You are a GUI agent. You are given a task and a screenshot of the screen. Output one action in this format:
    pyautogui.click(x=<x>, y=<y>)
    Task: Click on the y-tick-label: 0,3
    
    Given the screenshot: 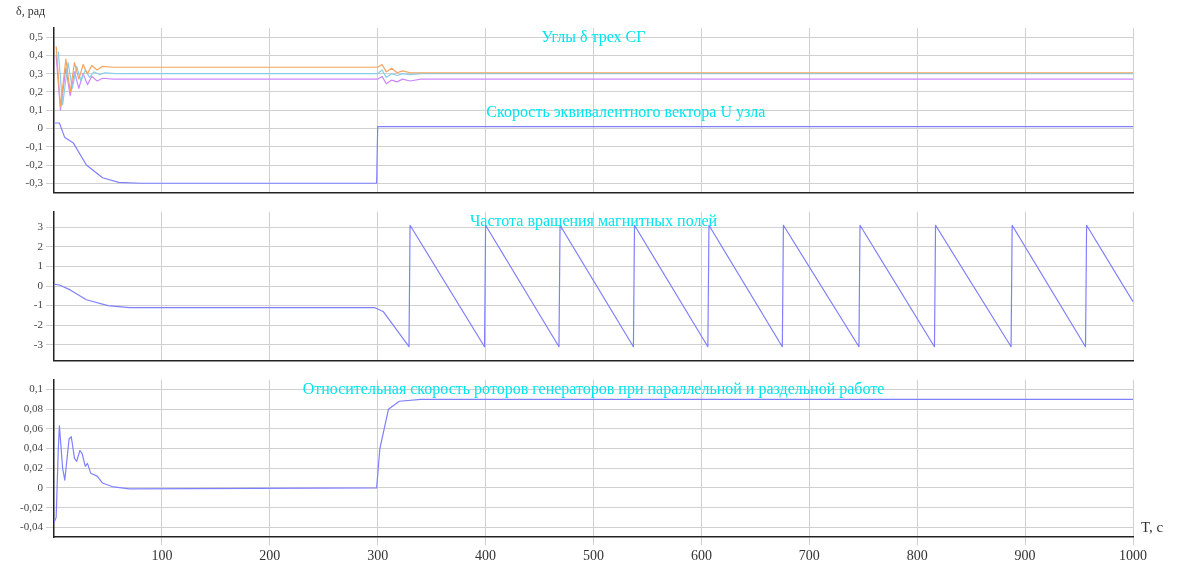 What is the action you would take?
    pyautogui.click(x=36, y=72)
    